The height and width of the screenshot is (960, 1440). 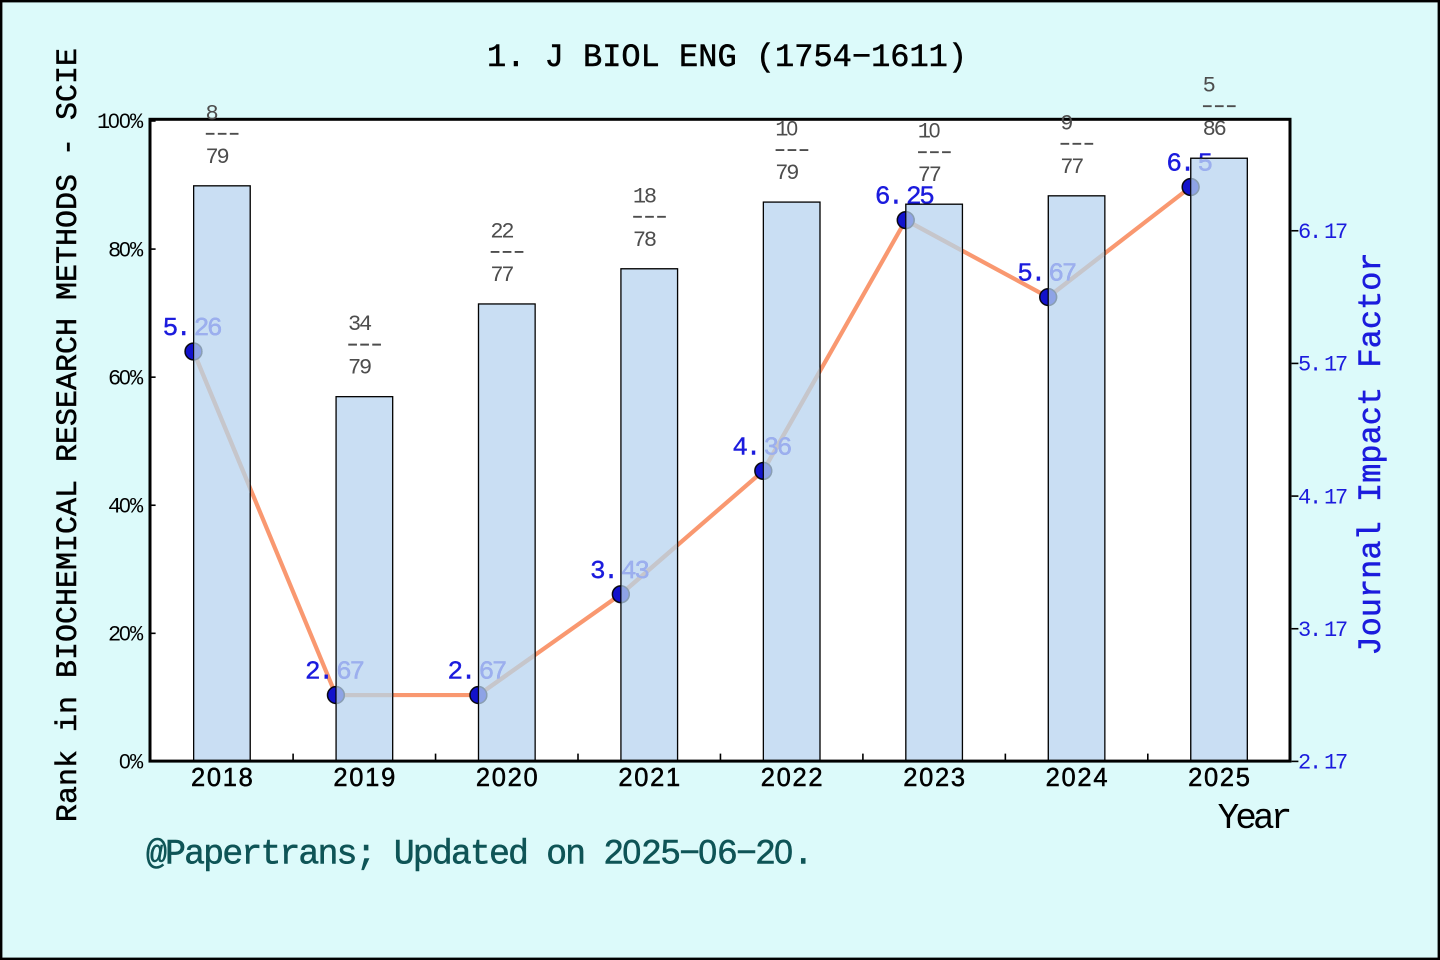 What do you see at coordinates (1322, 763) in the screenshot?
I see `svg-text:2.17: 2. 17` at bounding box center [1322, 763].